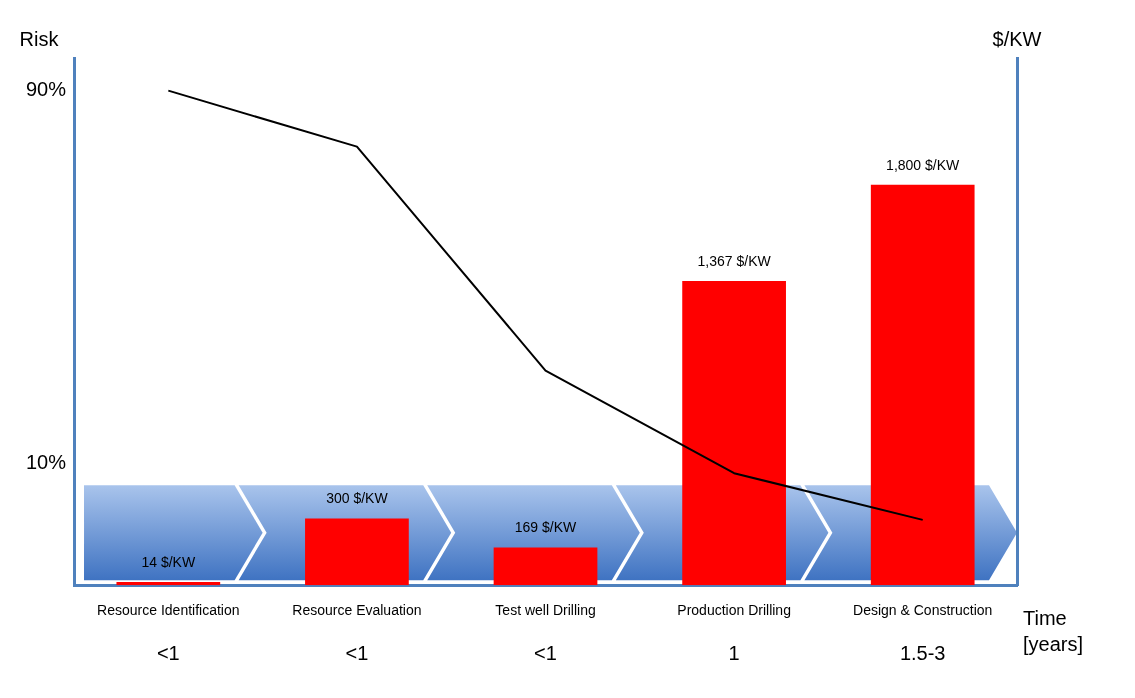 This screenshot has height=698, width=1135. What do you see at coordinates (39, 39) in the screenshot?
I see `y-axis-title: Risk` at bounding box center [39, 39].